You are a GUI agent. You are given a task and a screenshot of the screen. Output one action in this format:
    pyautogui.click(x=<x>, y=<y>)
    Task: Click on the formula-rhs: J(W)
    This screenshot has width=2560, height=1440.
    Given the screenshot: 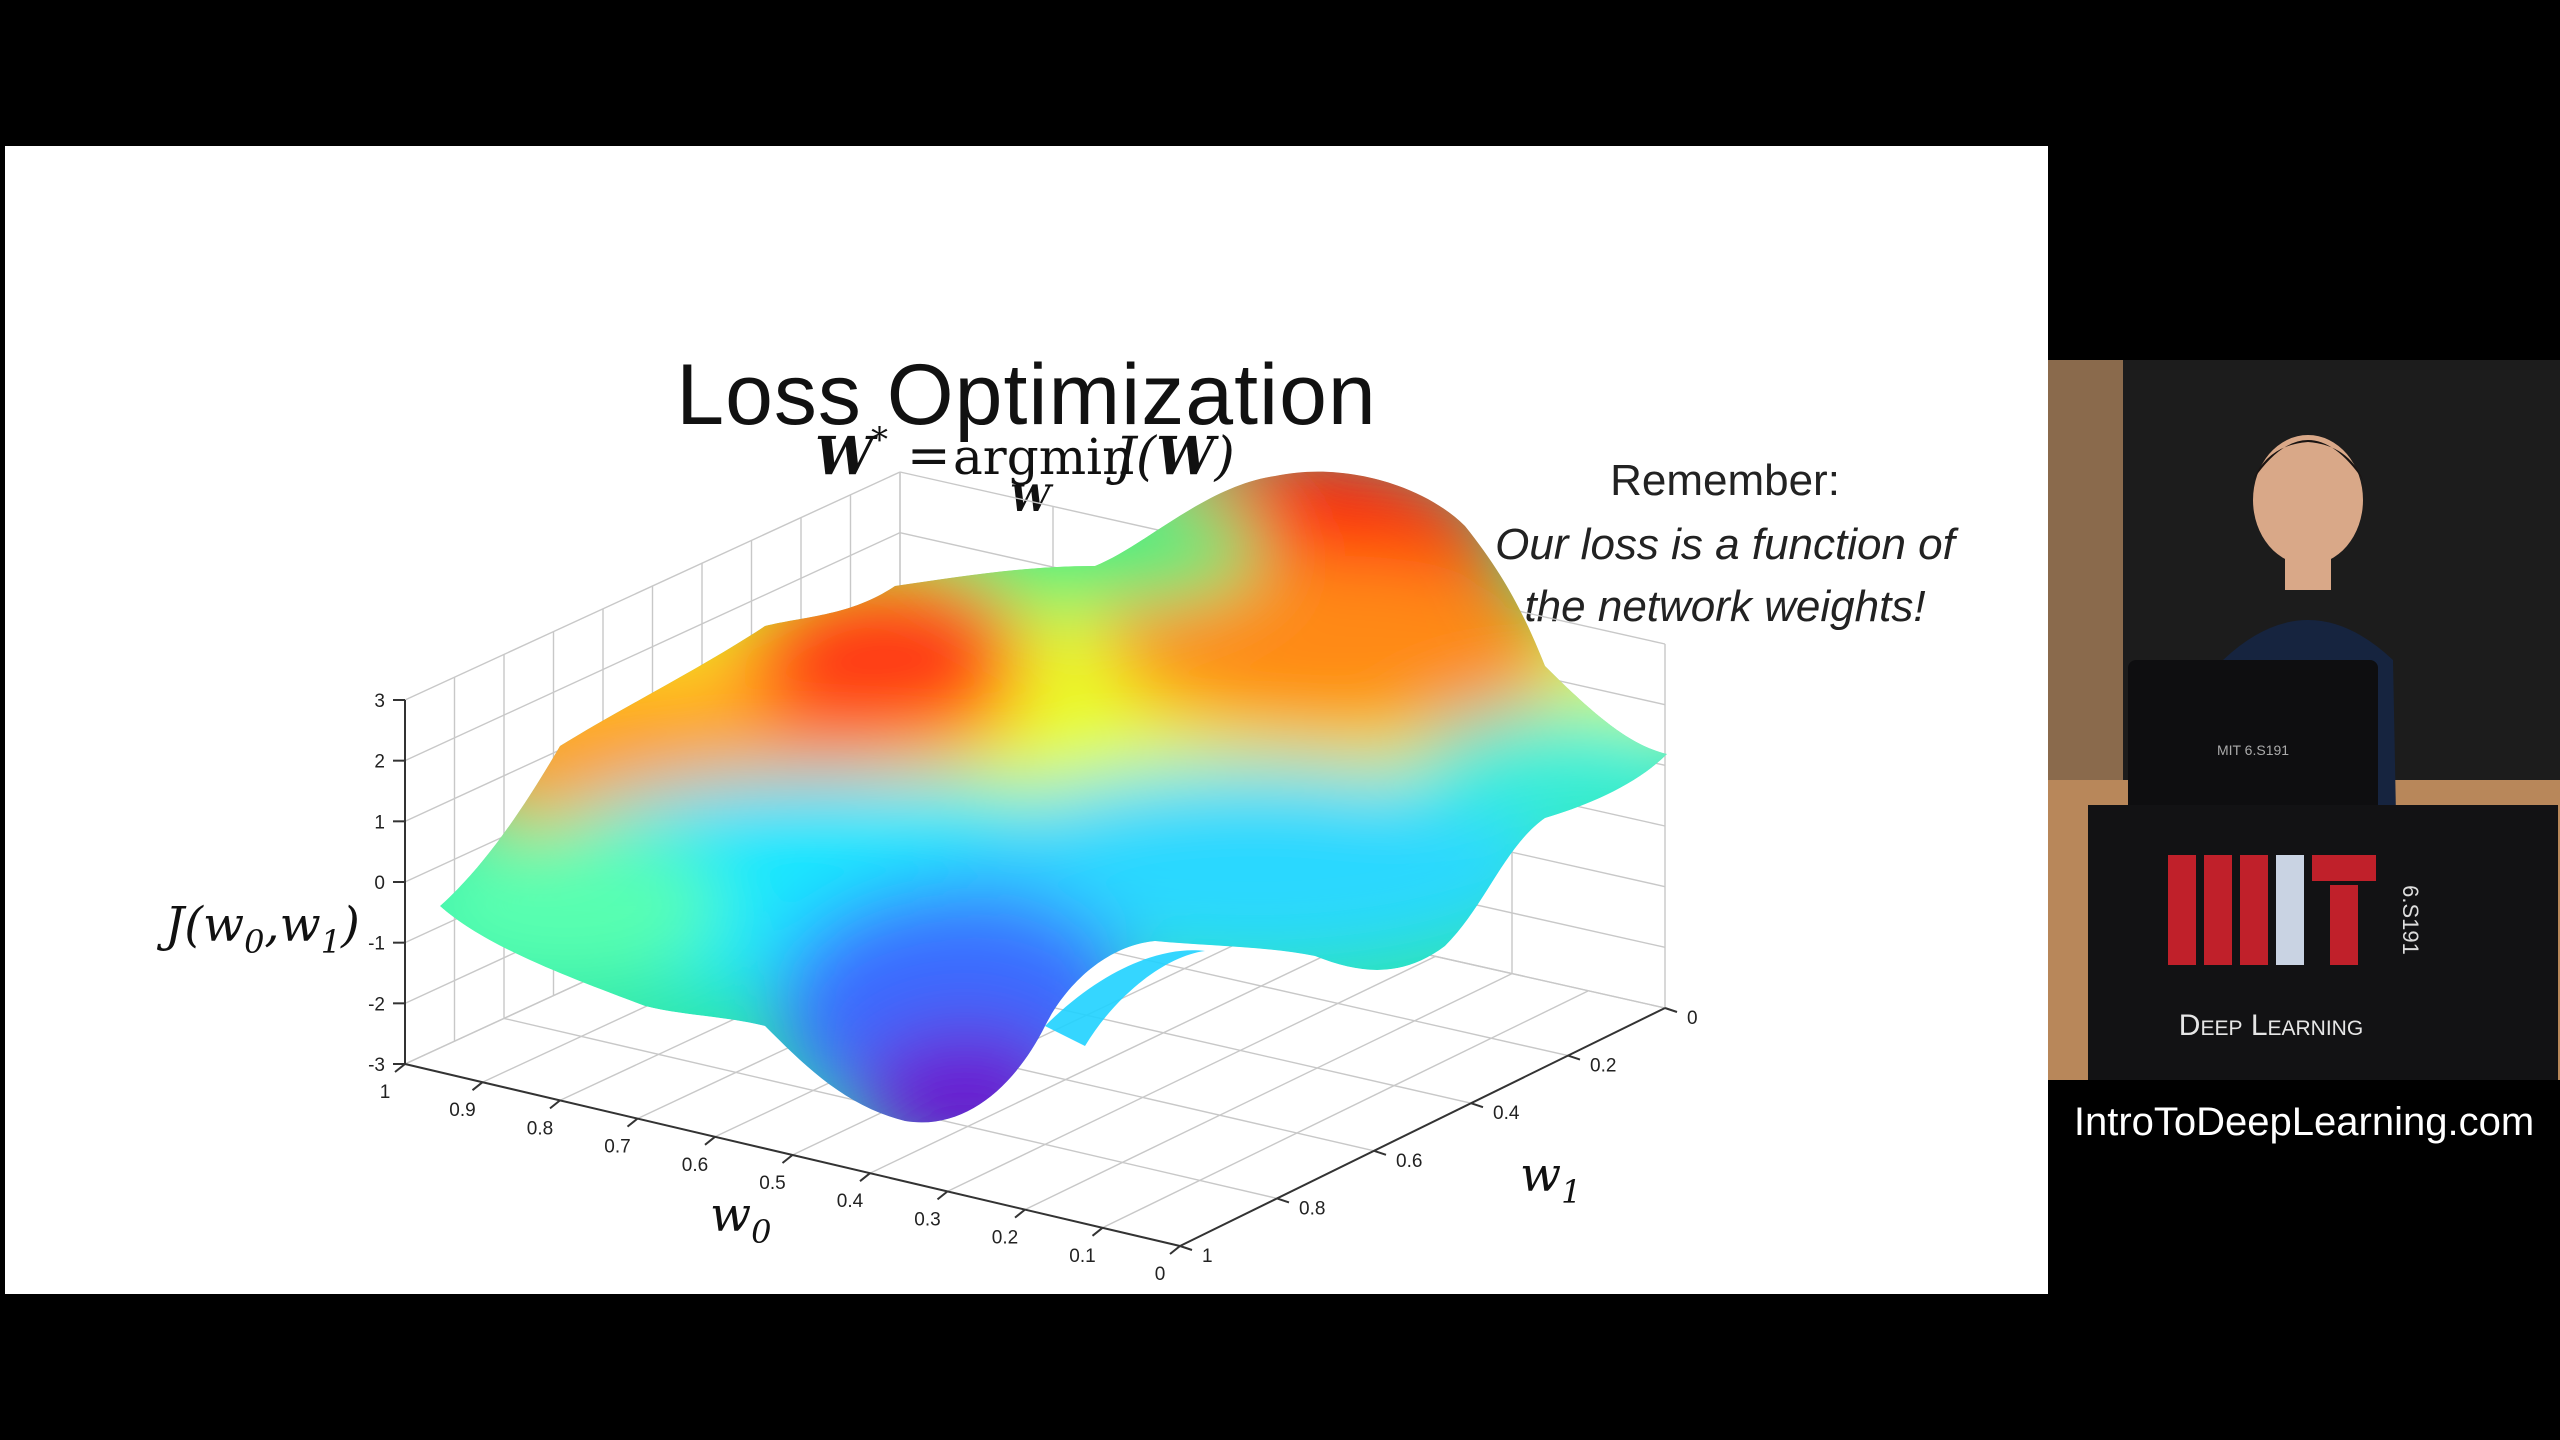 What is the action you would take?
    pyautogui.click(x=1175, y=456)
    